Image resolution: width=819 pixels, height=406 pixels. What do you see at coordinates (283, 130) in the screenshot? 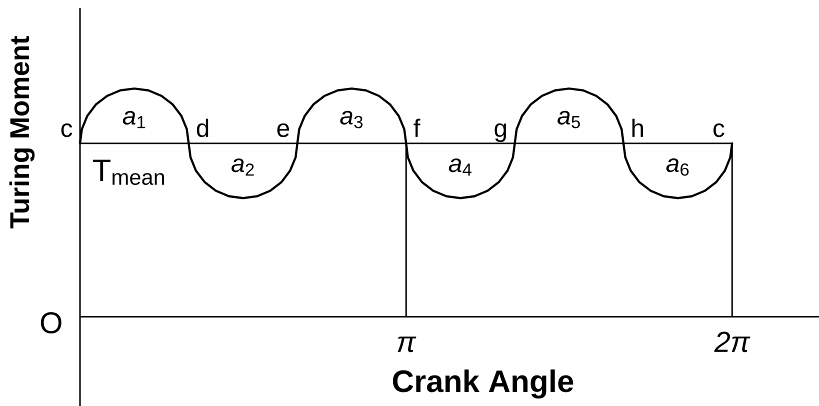
I see `annotation: e` at bounding box center [283, 130].